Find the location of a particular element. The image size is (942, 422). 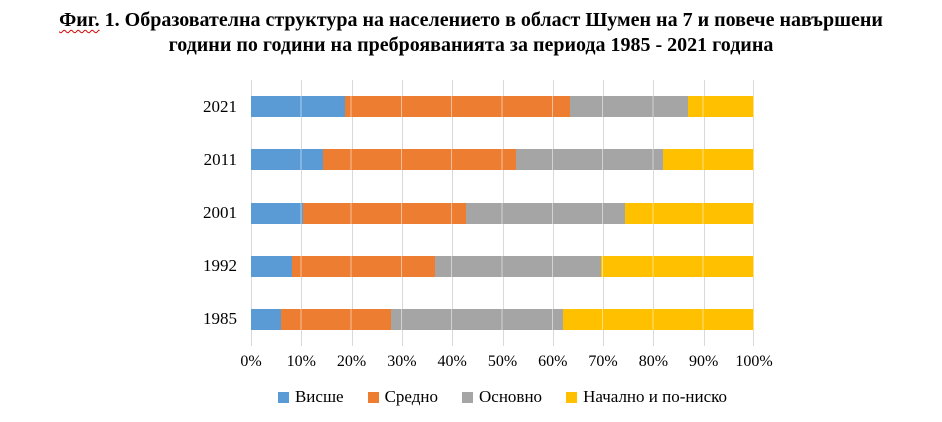

bar-2001-segment-Основно is located at coordinates (545, 213).